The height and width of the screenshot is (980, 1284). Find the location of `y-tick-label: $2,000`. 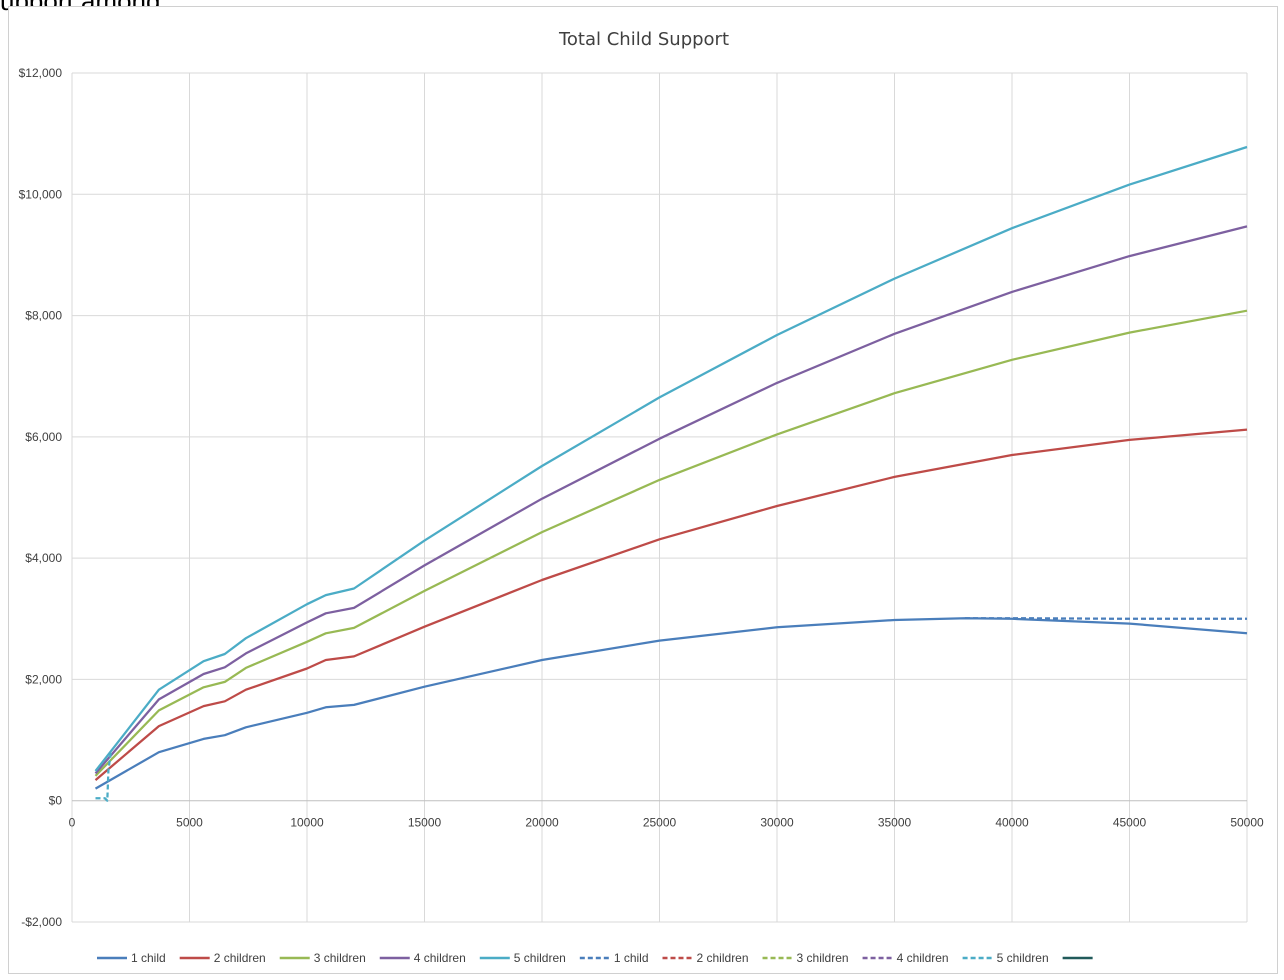

y-tick-label: $2,000 is located at coordinates (43, 679).